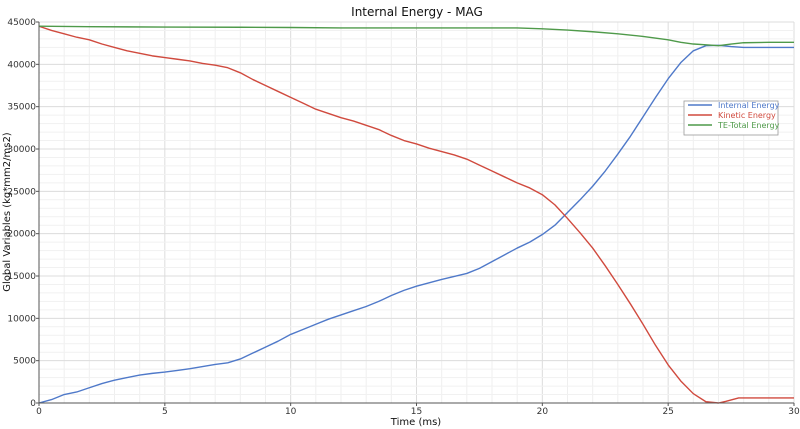  Describe the element at coordinates (21, 192) in the screenshot. I see `y-tick-label: 25000` at that location.